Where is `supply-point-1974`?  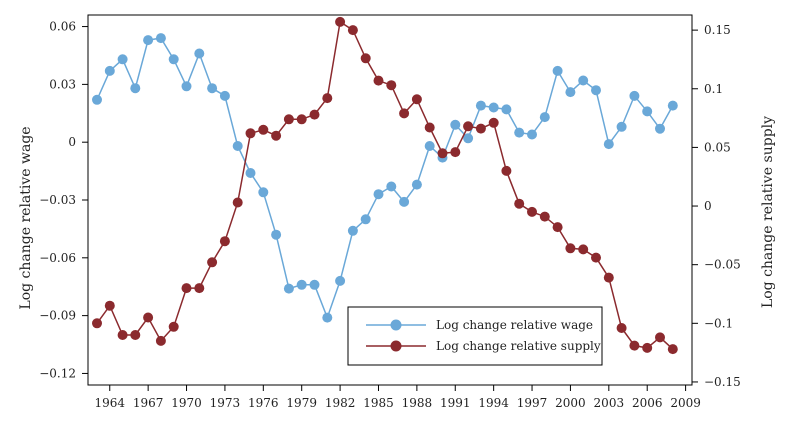
supply-point-1974 is located at coordinates (237, 202).